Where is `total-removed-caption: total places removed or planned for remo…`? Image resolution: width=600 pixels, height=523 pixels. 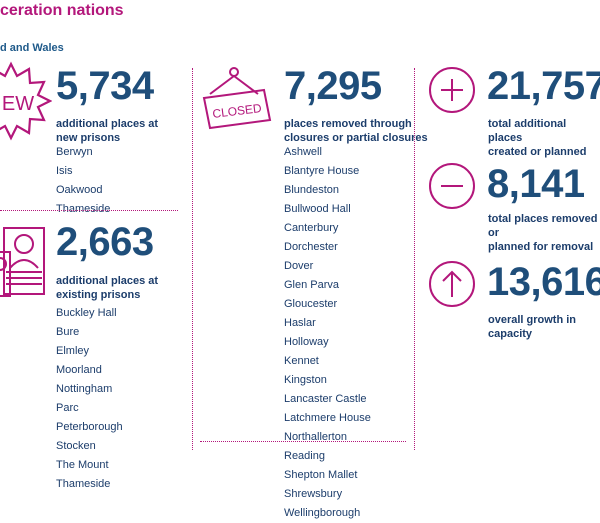 total-removed-caption: total places removed or planned for remo… is located at coordinates (544, 233).